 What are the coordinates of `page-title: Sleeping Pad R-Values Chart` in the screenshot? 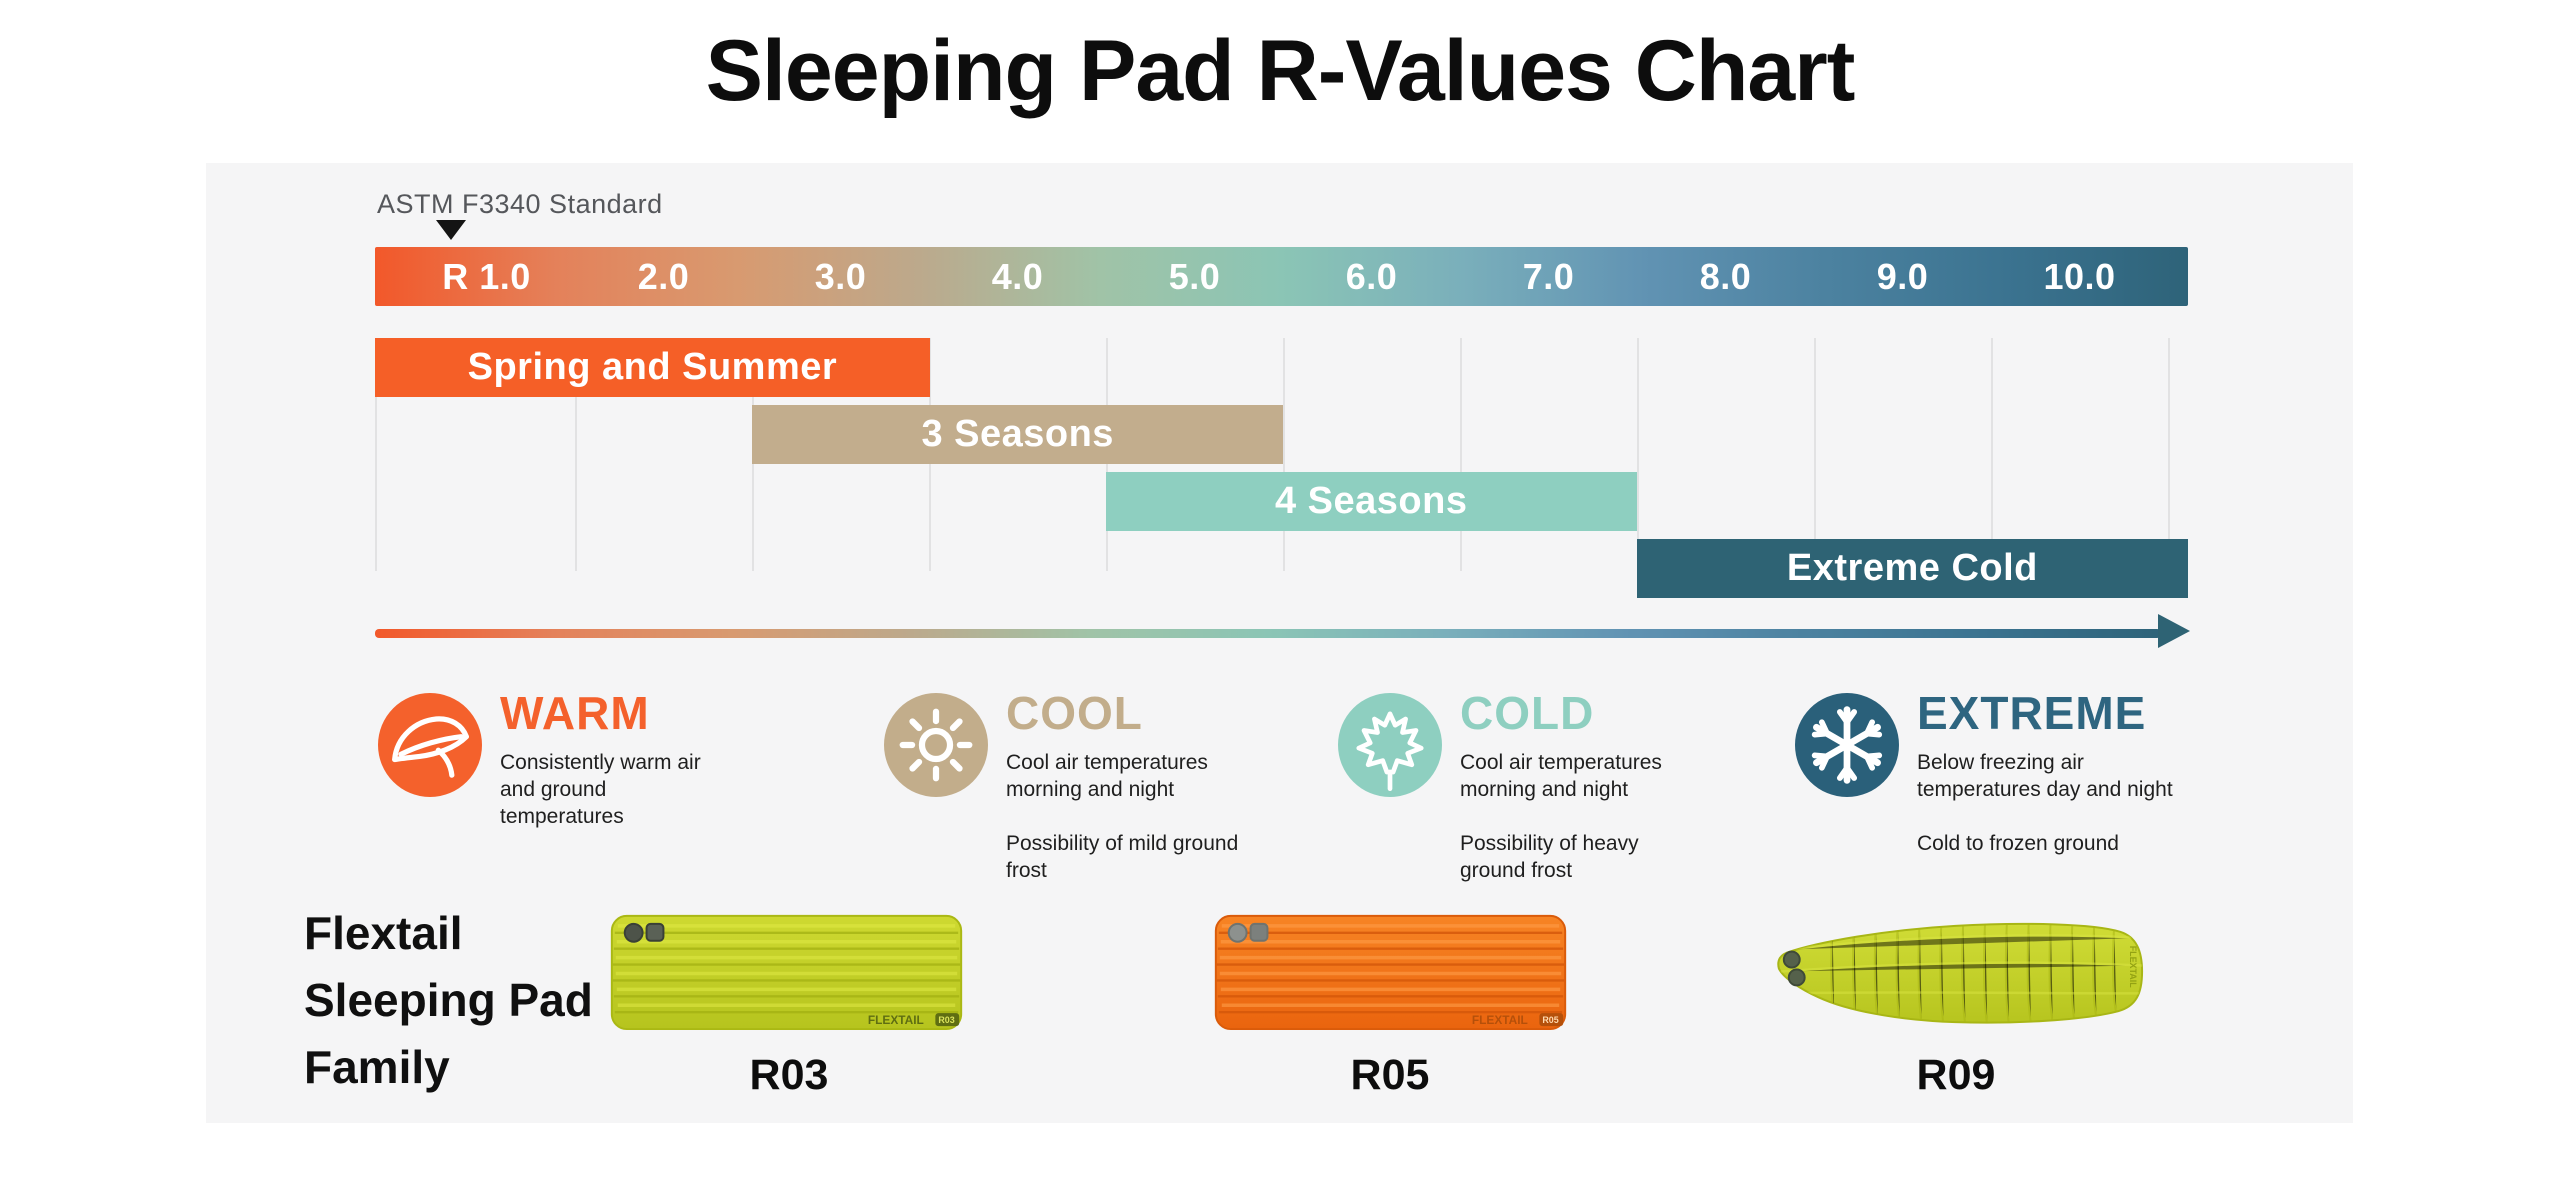 It's located at (1280, 71).